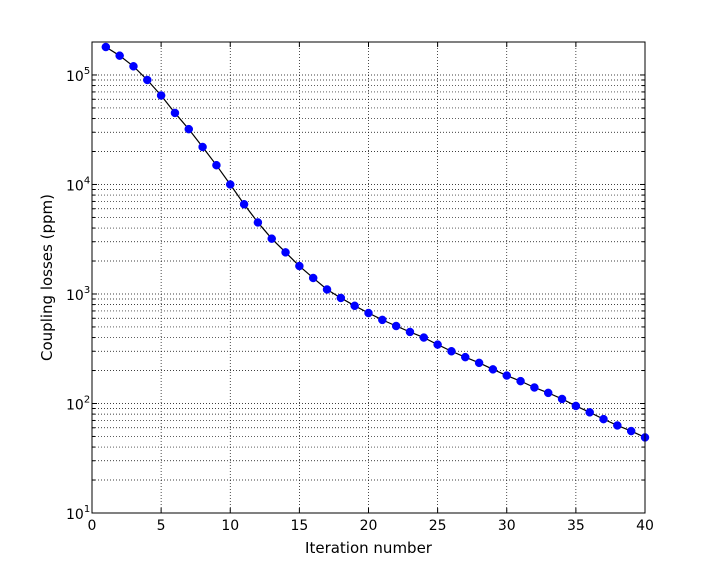 The width and height of the screenshot is (712, 576). Describe the element at coordinates (78, 513) in the screenshot. I see `y-tick-label: 10¹` at that location.